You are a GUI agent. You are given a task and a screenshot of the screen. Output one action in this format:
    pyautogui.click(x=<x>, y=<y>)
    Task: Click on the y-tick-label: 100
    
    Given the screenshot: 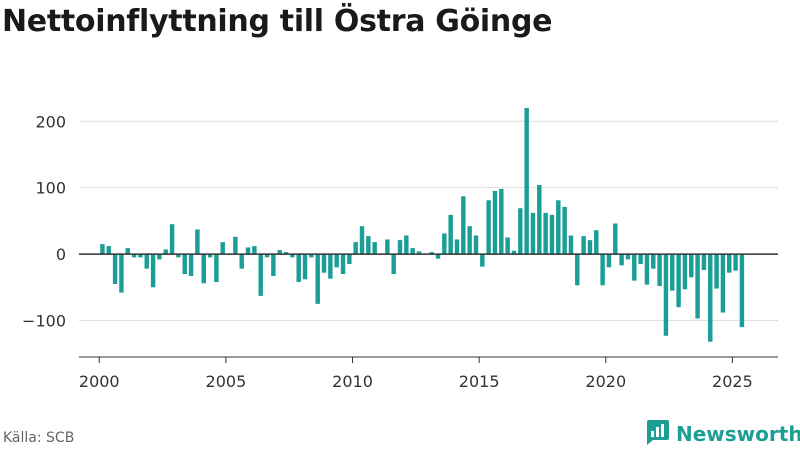 What is the action you would take?
    pyautogui.click(x=50, y=188)
    